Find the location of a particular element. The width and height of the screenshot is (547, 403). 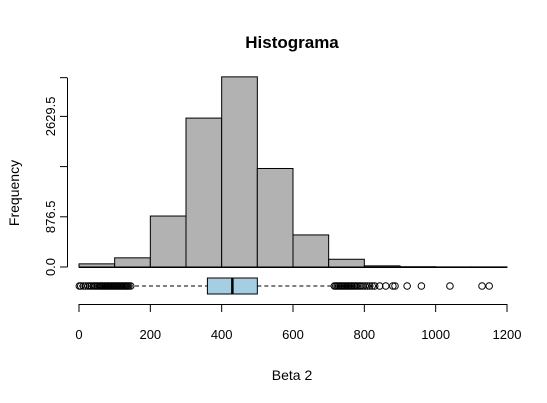

x-tick-label: 200 is located at coordinates (150, 334).